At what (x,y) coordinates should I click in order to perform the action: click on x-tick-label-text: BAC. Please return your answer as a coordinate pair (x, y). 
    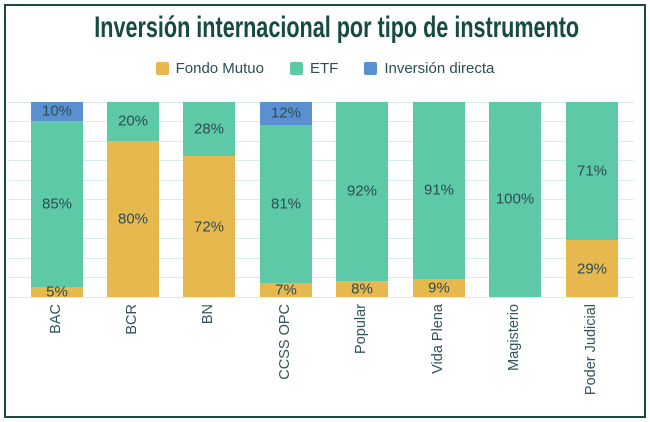
    Looking at the image, I should click on (56, 319).